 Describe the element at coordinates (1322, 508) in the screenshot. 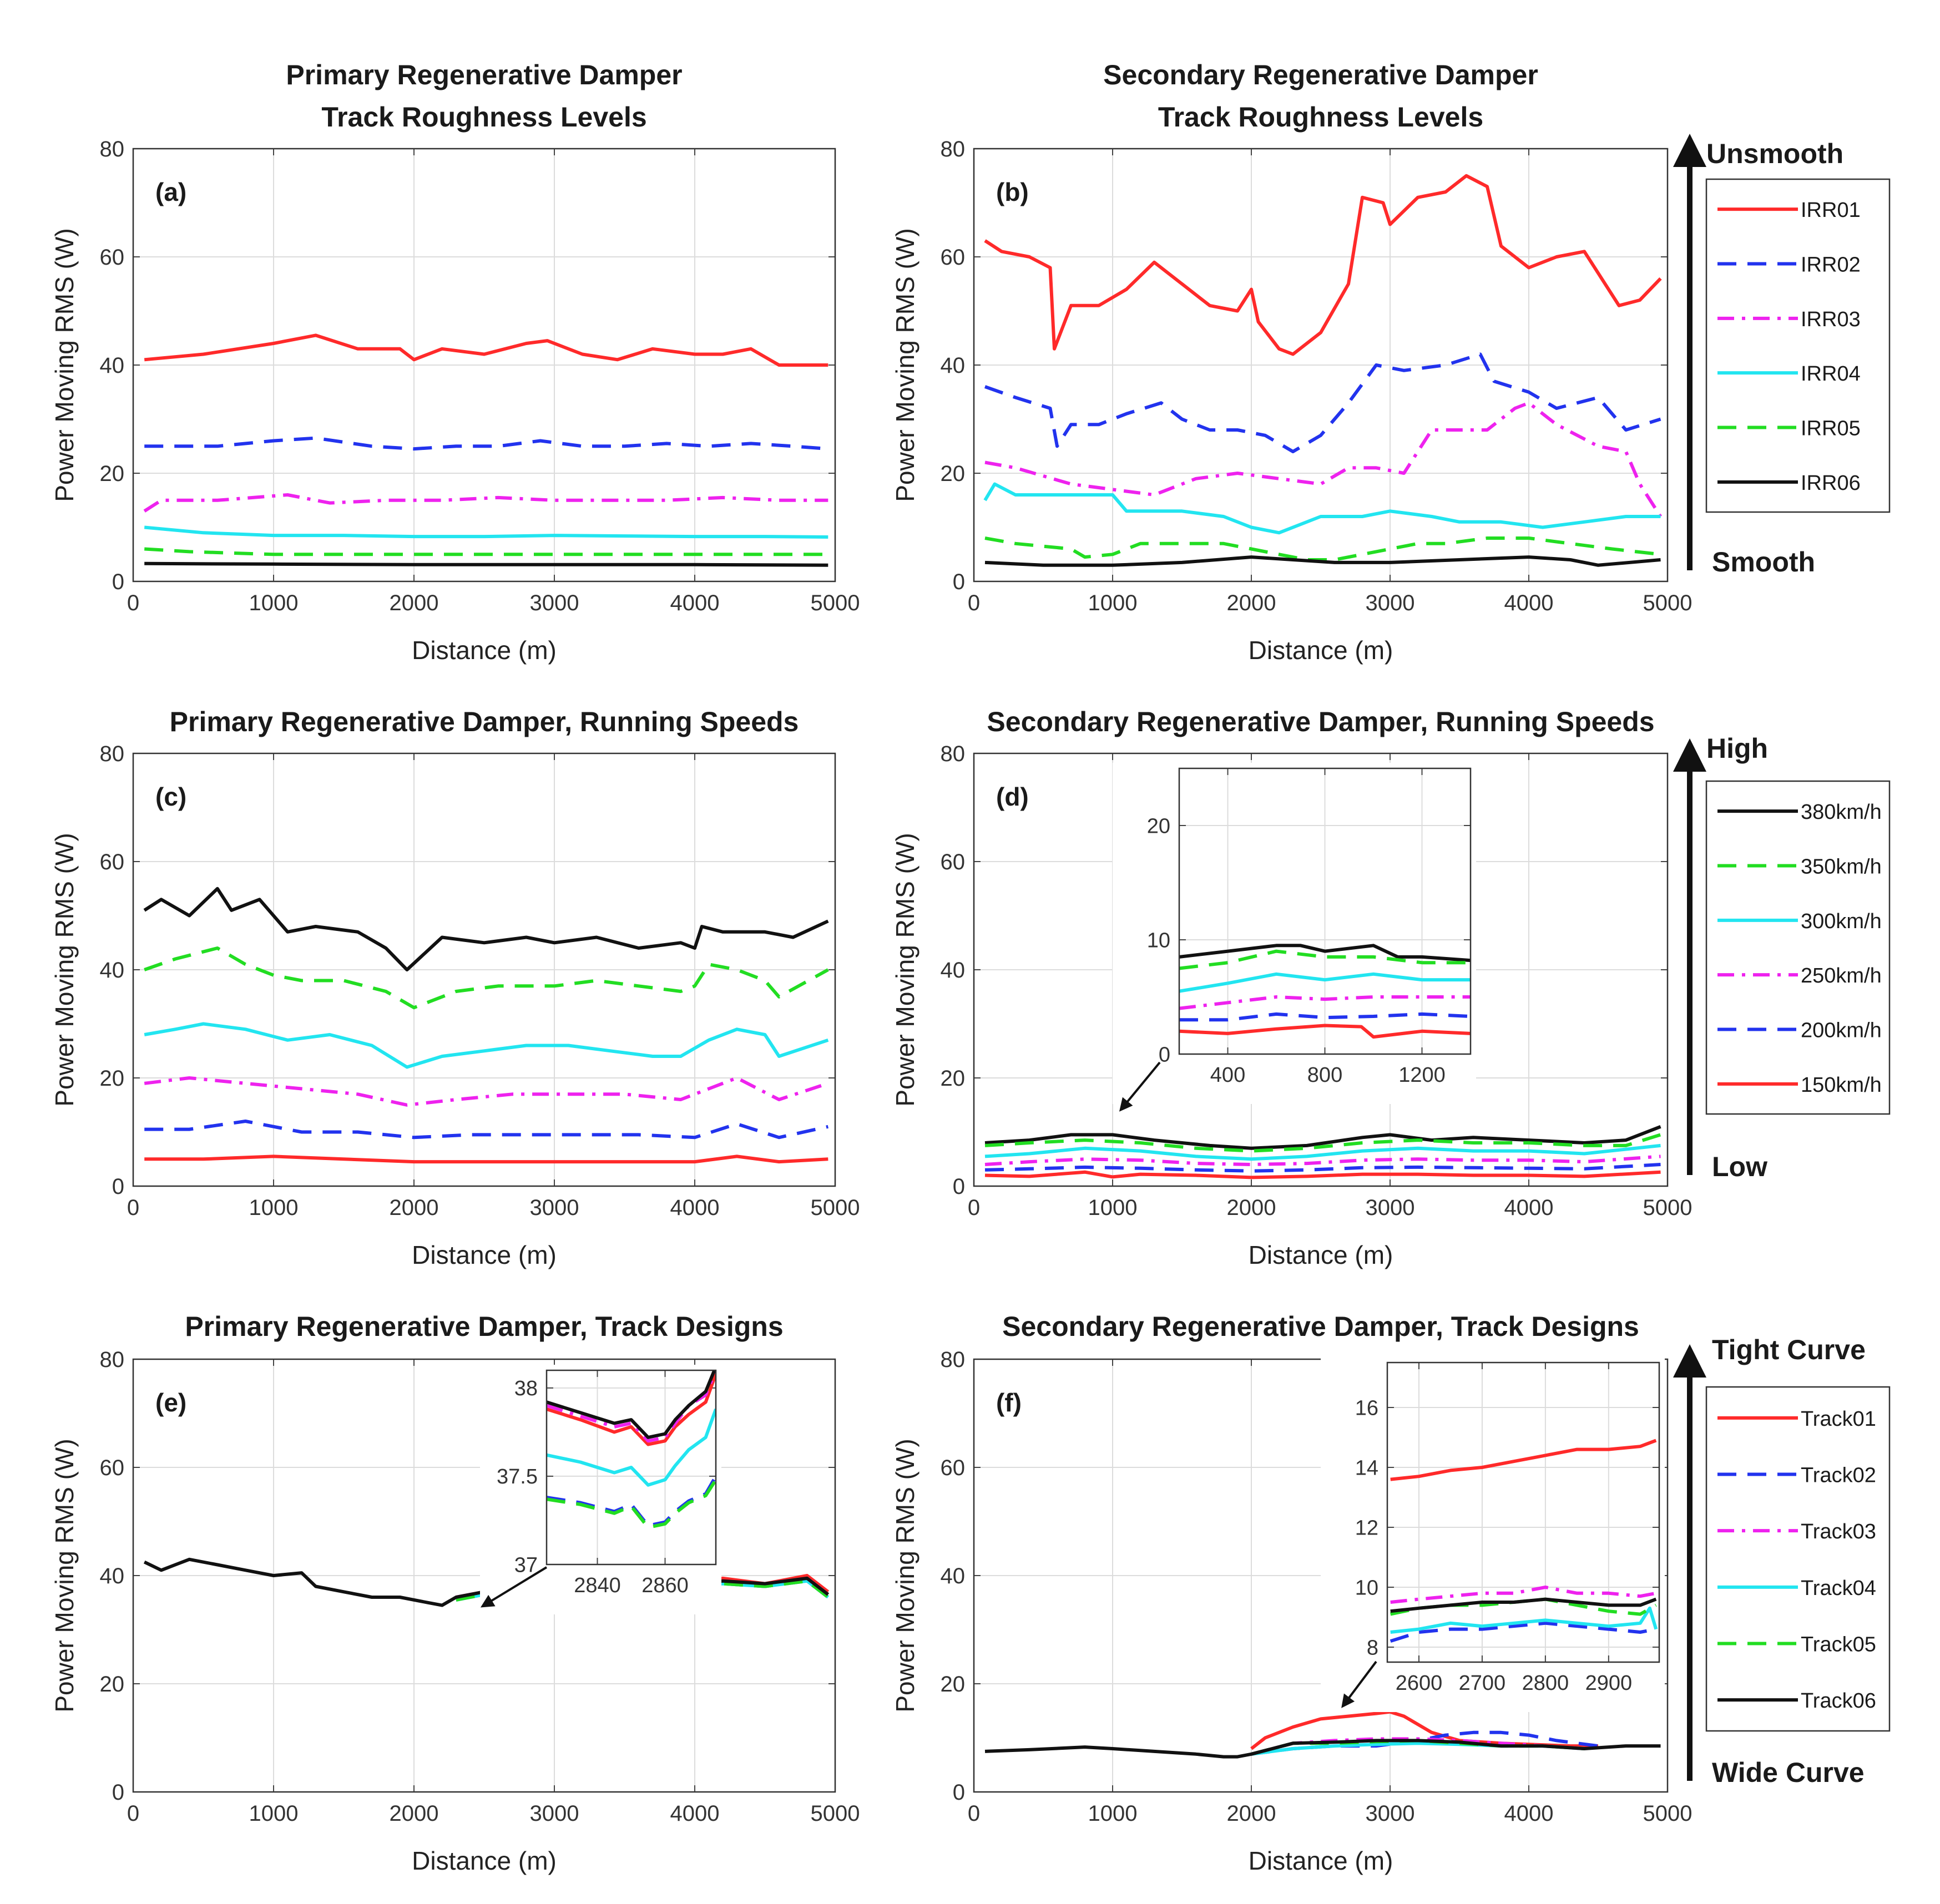

I see `series-line-irr04` at that location.